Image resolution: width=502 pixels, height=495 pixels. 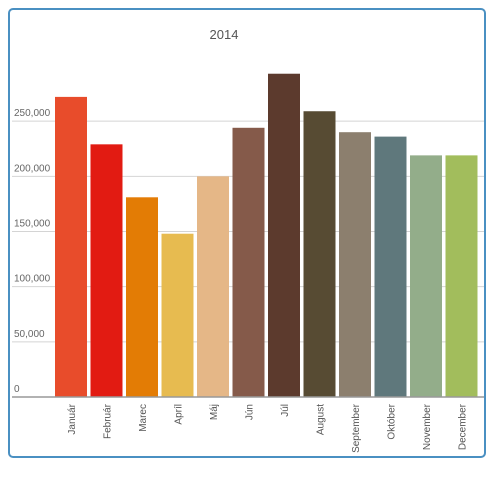 What do you see at coordinates (427, 426) in the screenshot?
I see `x-tick-label: November` at bounding box center [427, 426].